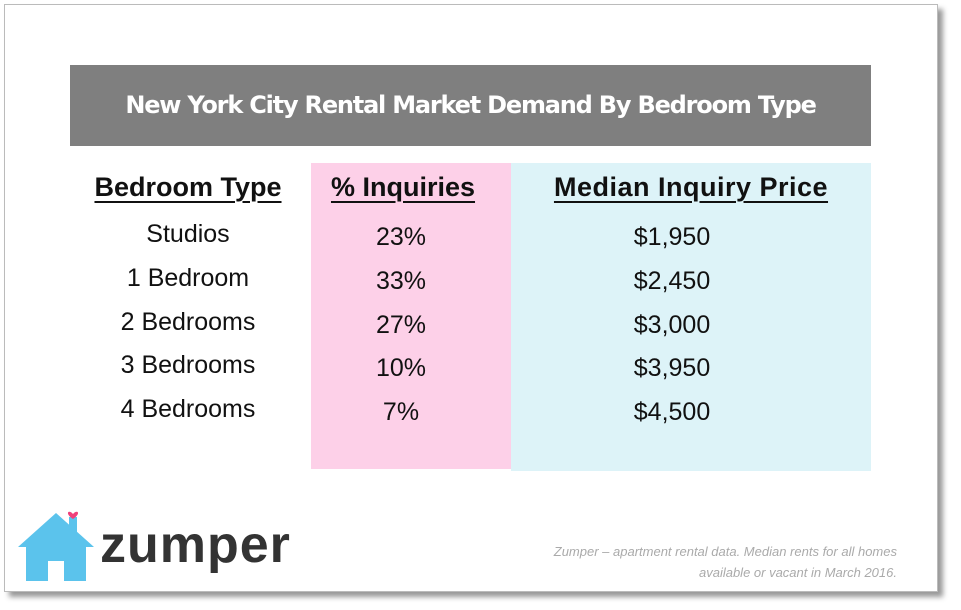 This screenshot has width=961, height=610. Describe the element at coordinates (401, 237) in the screenshot. I see `table-cell: 23%` at that location.